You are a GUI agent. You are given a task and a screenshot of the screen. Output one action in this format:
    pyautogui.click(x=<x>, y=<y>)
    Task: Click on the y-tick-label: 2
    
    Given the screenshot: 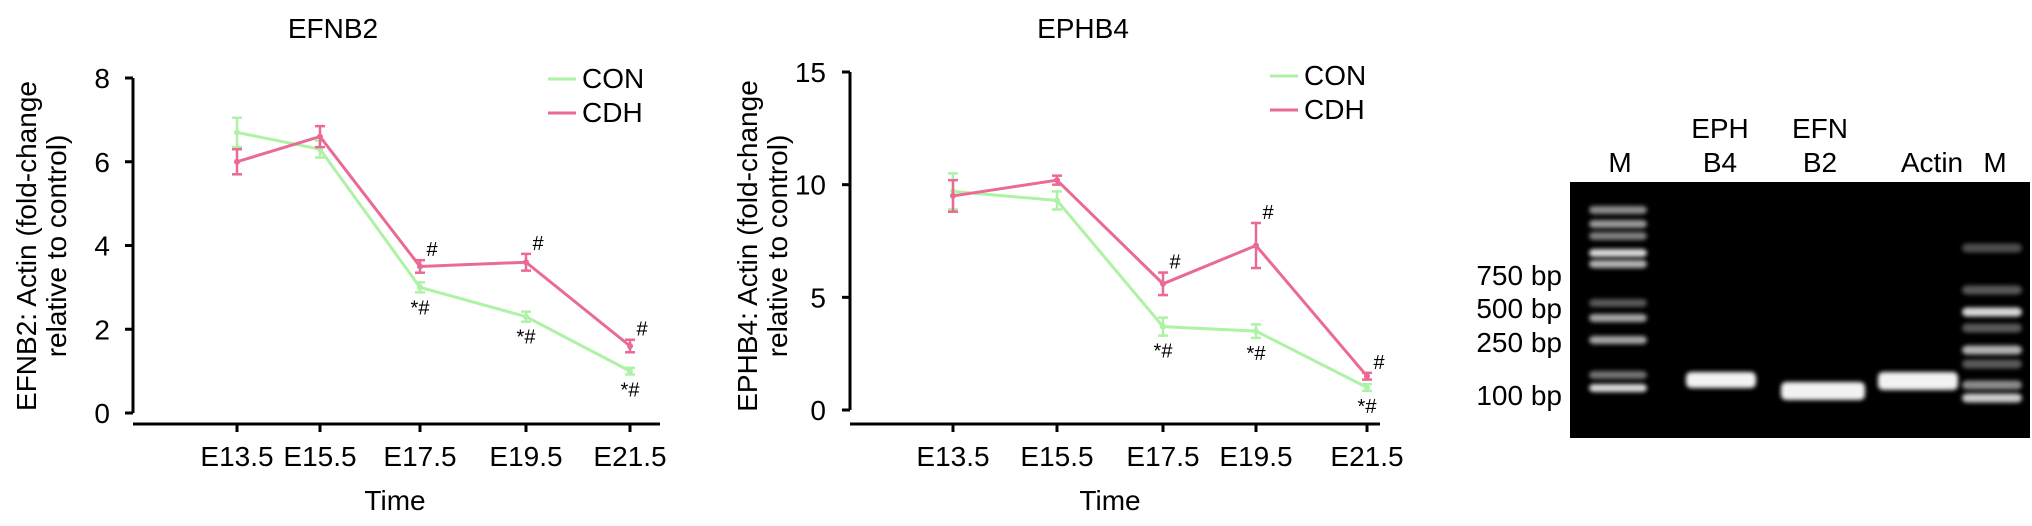 What is the action you would take?
    pyautogui.click(x=102, y=329)
    